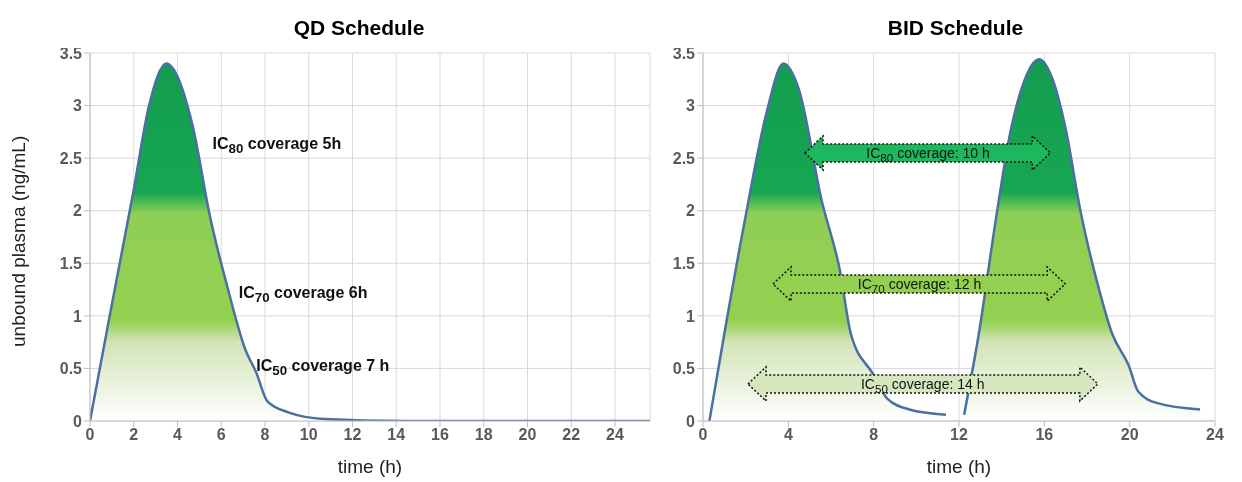 The height and width of the screenshot is (482, 1242). Describe the element at coordinates (308, 435) in the screenshot. I see `x-tick-label: 10` at that location.